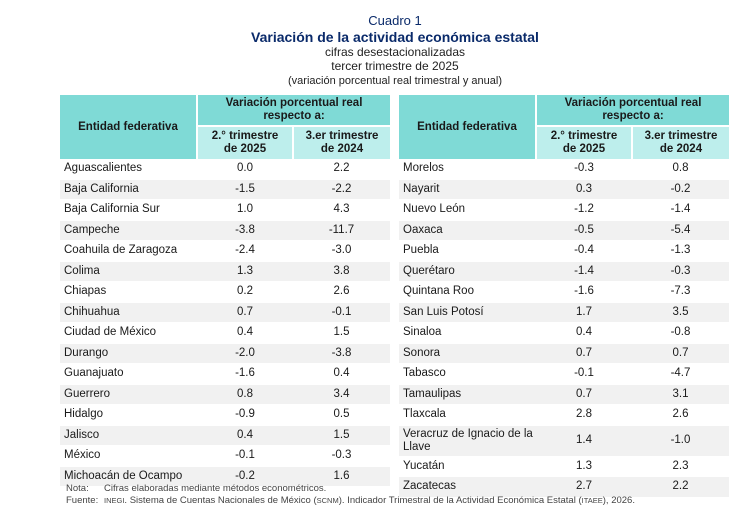  I want to click on subtitle-adjustment: cifras desestacionalizadas, so click(395, 51).